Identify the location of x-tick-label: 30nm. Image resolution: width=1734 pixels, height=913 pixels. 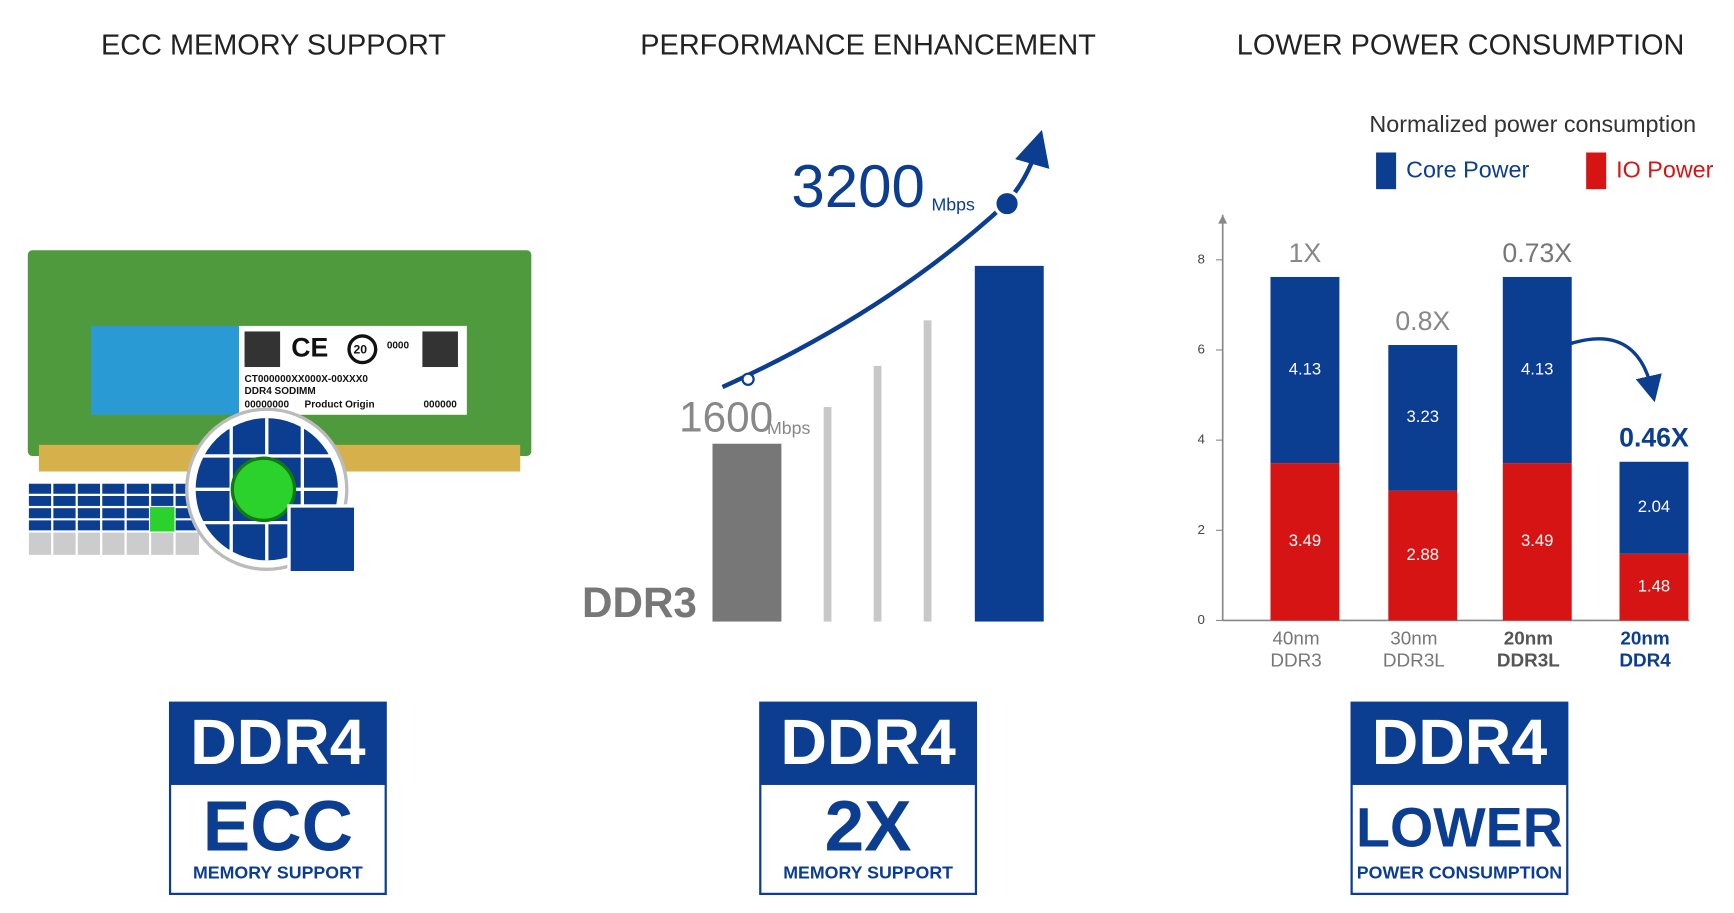
(1413, 638).